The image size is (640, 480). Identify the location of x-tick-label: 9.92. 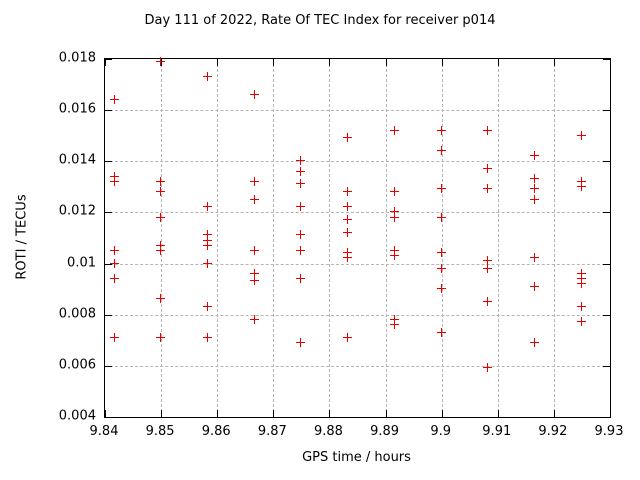
(553, 431).